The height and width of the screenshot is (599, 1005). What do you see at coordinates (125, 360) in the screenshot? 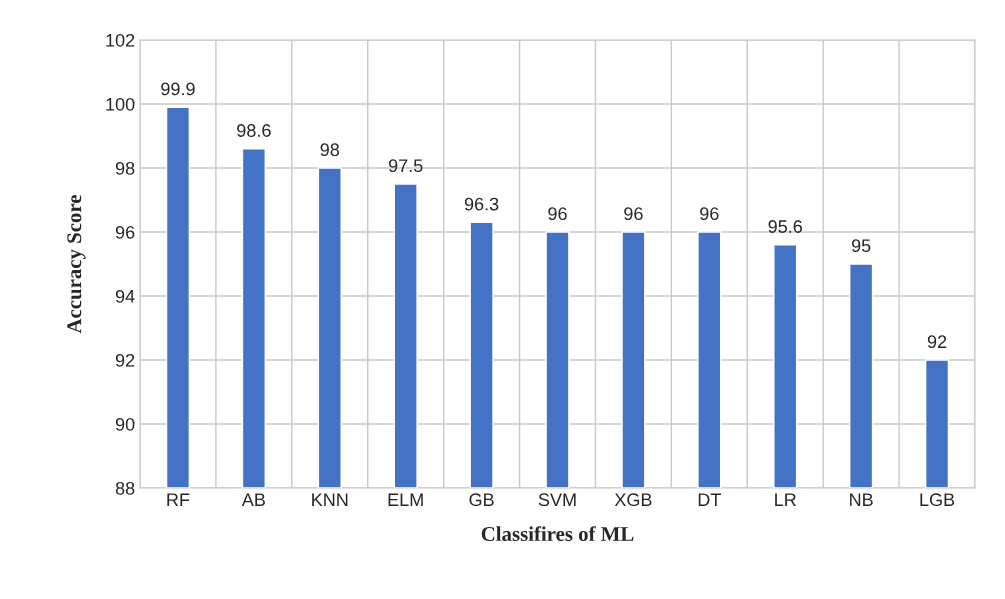
I see `y-tick-label: 92` at bounding box center [125, 360].